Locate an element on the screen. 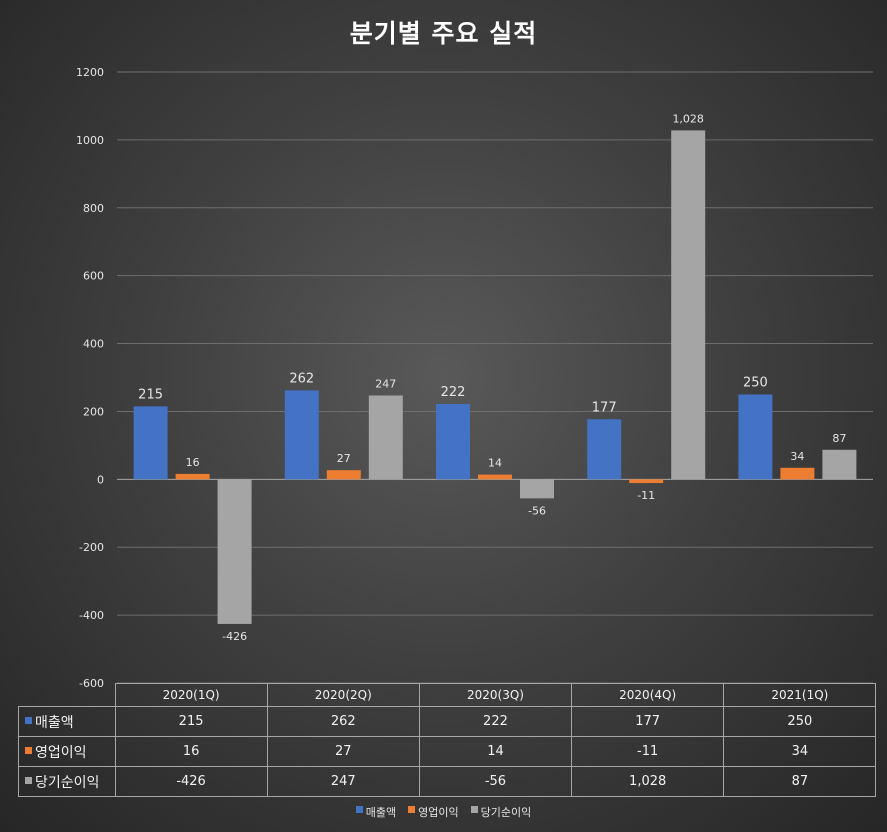 The height and width of the screenshot is (832, 887). series-name: 영업이익 is located at coordinates (61, 752).